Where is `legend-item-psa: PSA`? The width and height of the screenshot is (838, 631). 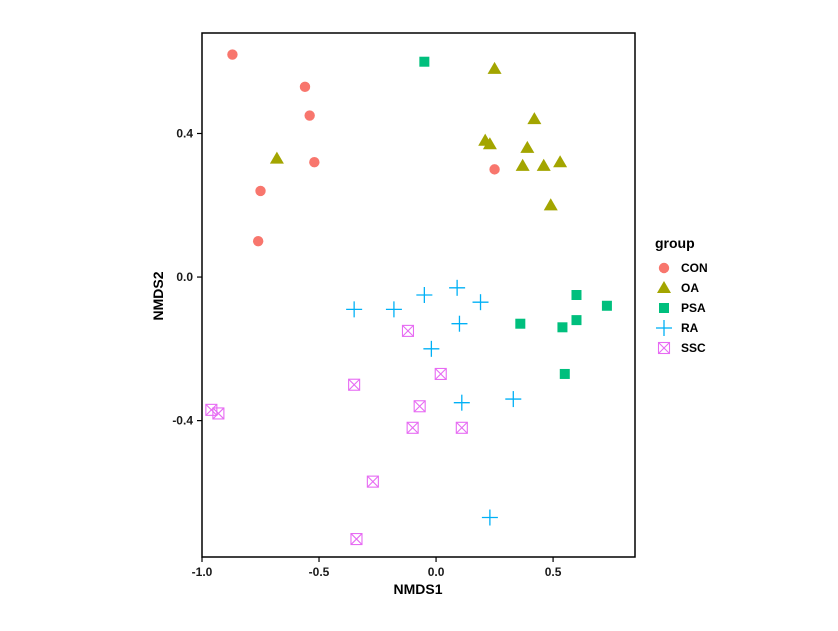 legend-item-psa: PSA is located at coordinates (682, 308).